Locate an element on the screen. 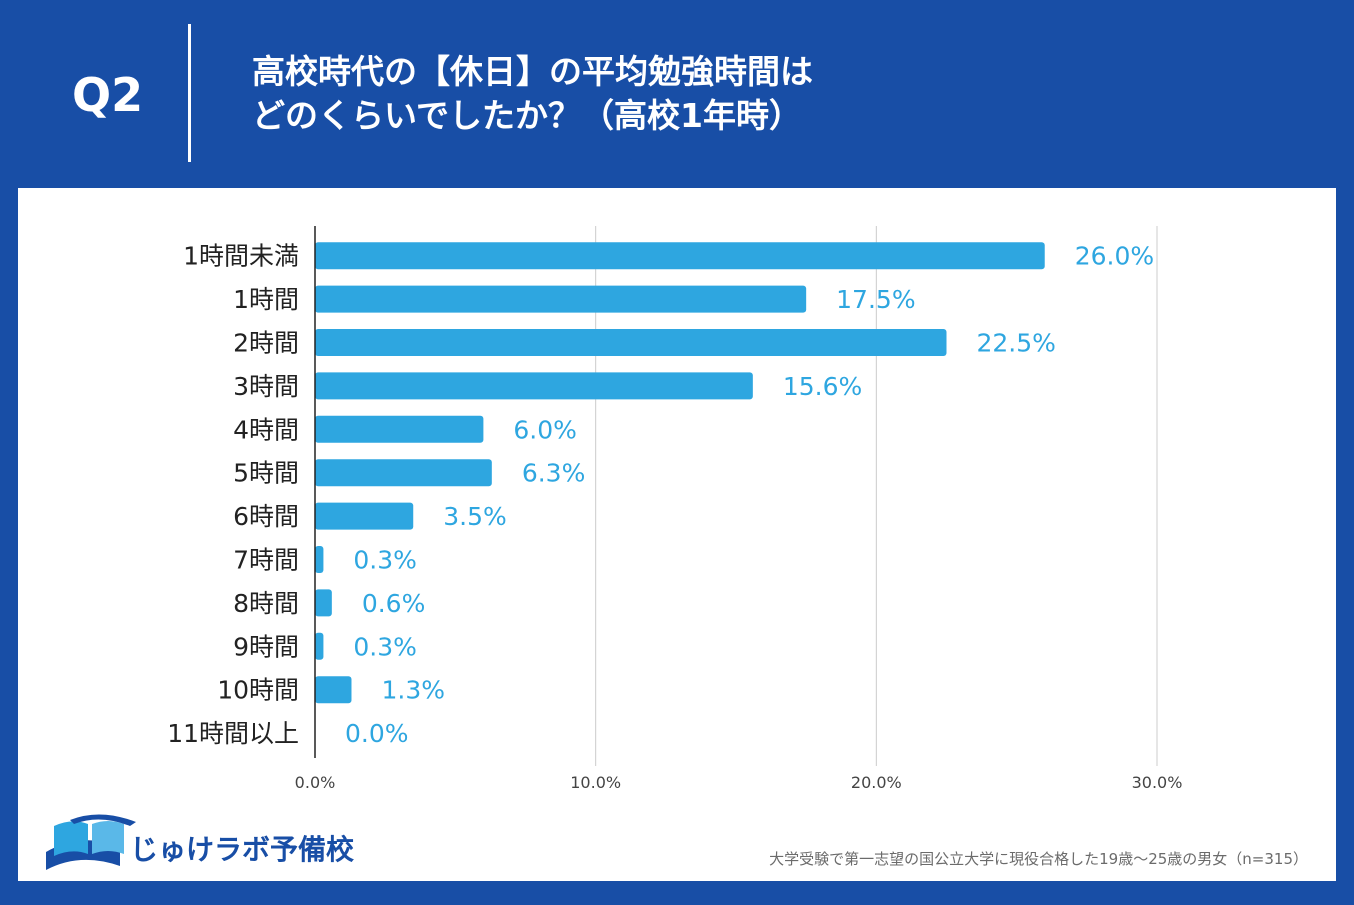 Image resolution: width=1354 pixels, height=905 pixels. value-label: 3.5% is located at coordinates (475, 516).